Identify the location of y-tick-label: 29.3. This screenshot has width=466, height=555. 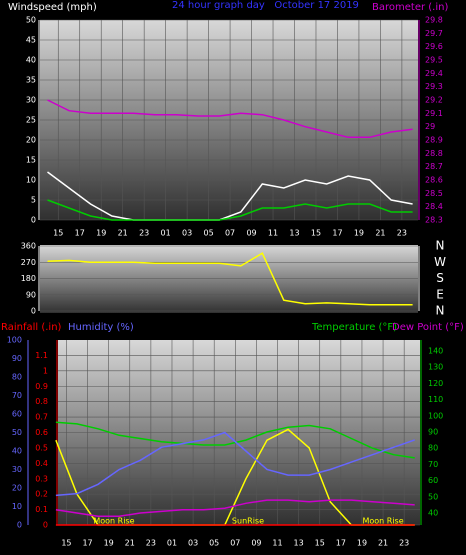
(434, 86).